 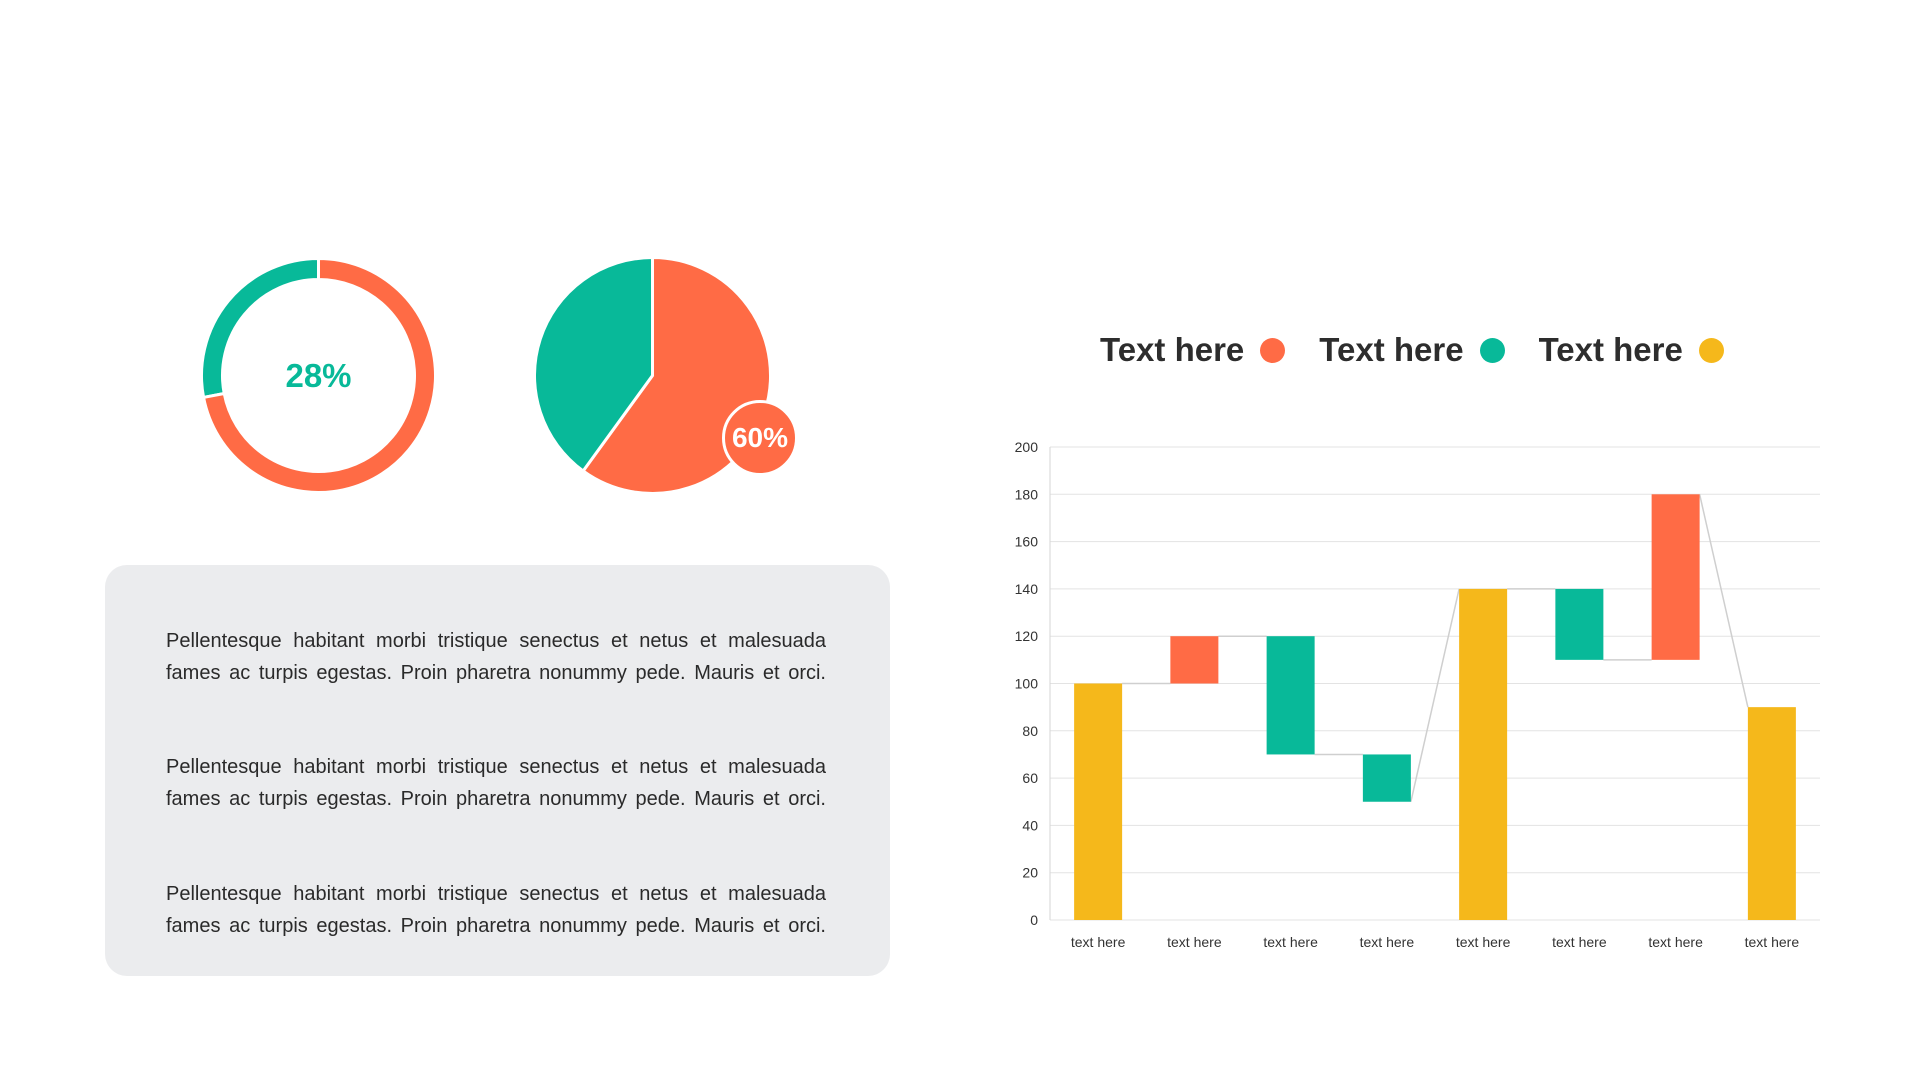 I want to click on pie-slice, so click(x=593, y=364).